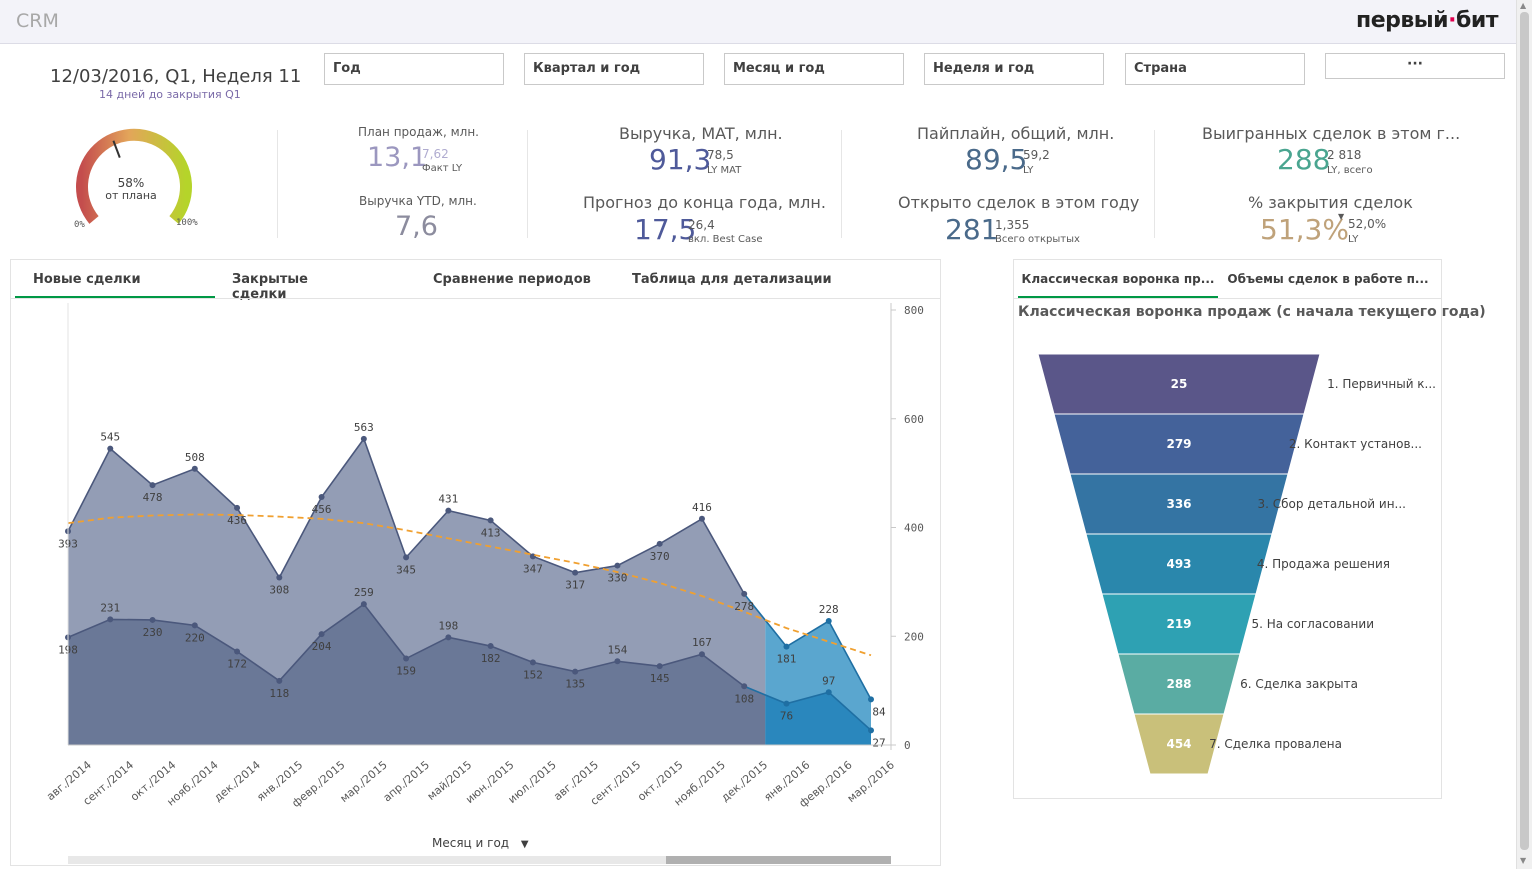 The height and width of the screenshot is (869, 1532). Describe the element at coordinates (1275, 744) in the screenshot. I see `funnel-stage-label: 7. Сделка провалена` at that location.